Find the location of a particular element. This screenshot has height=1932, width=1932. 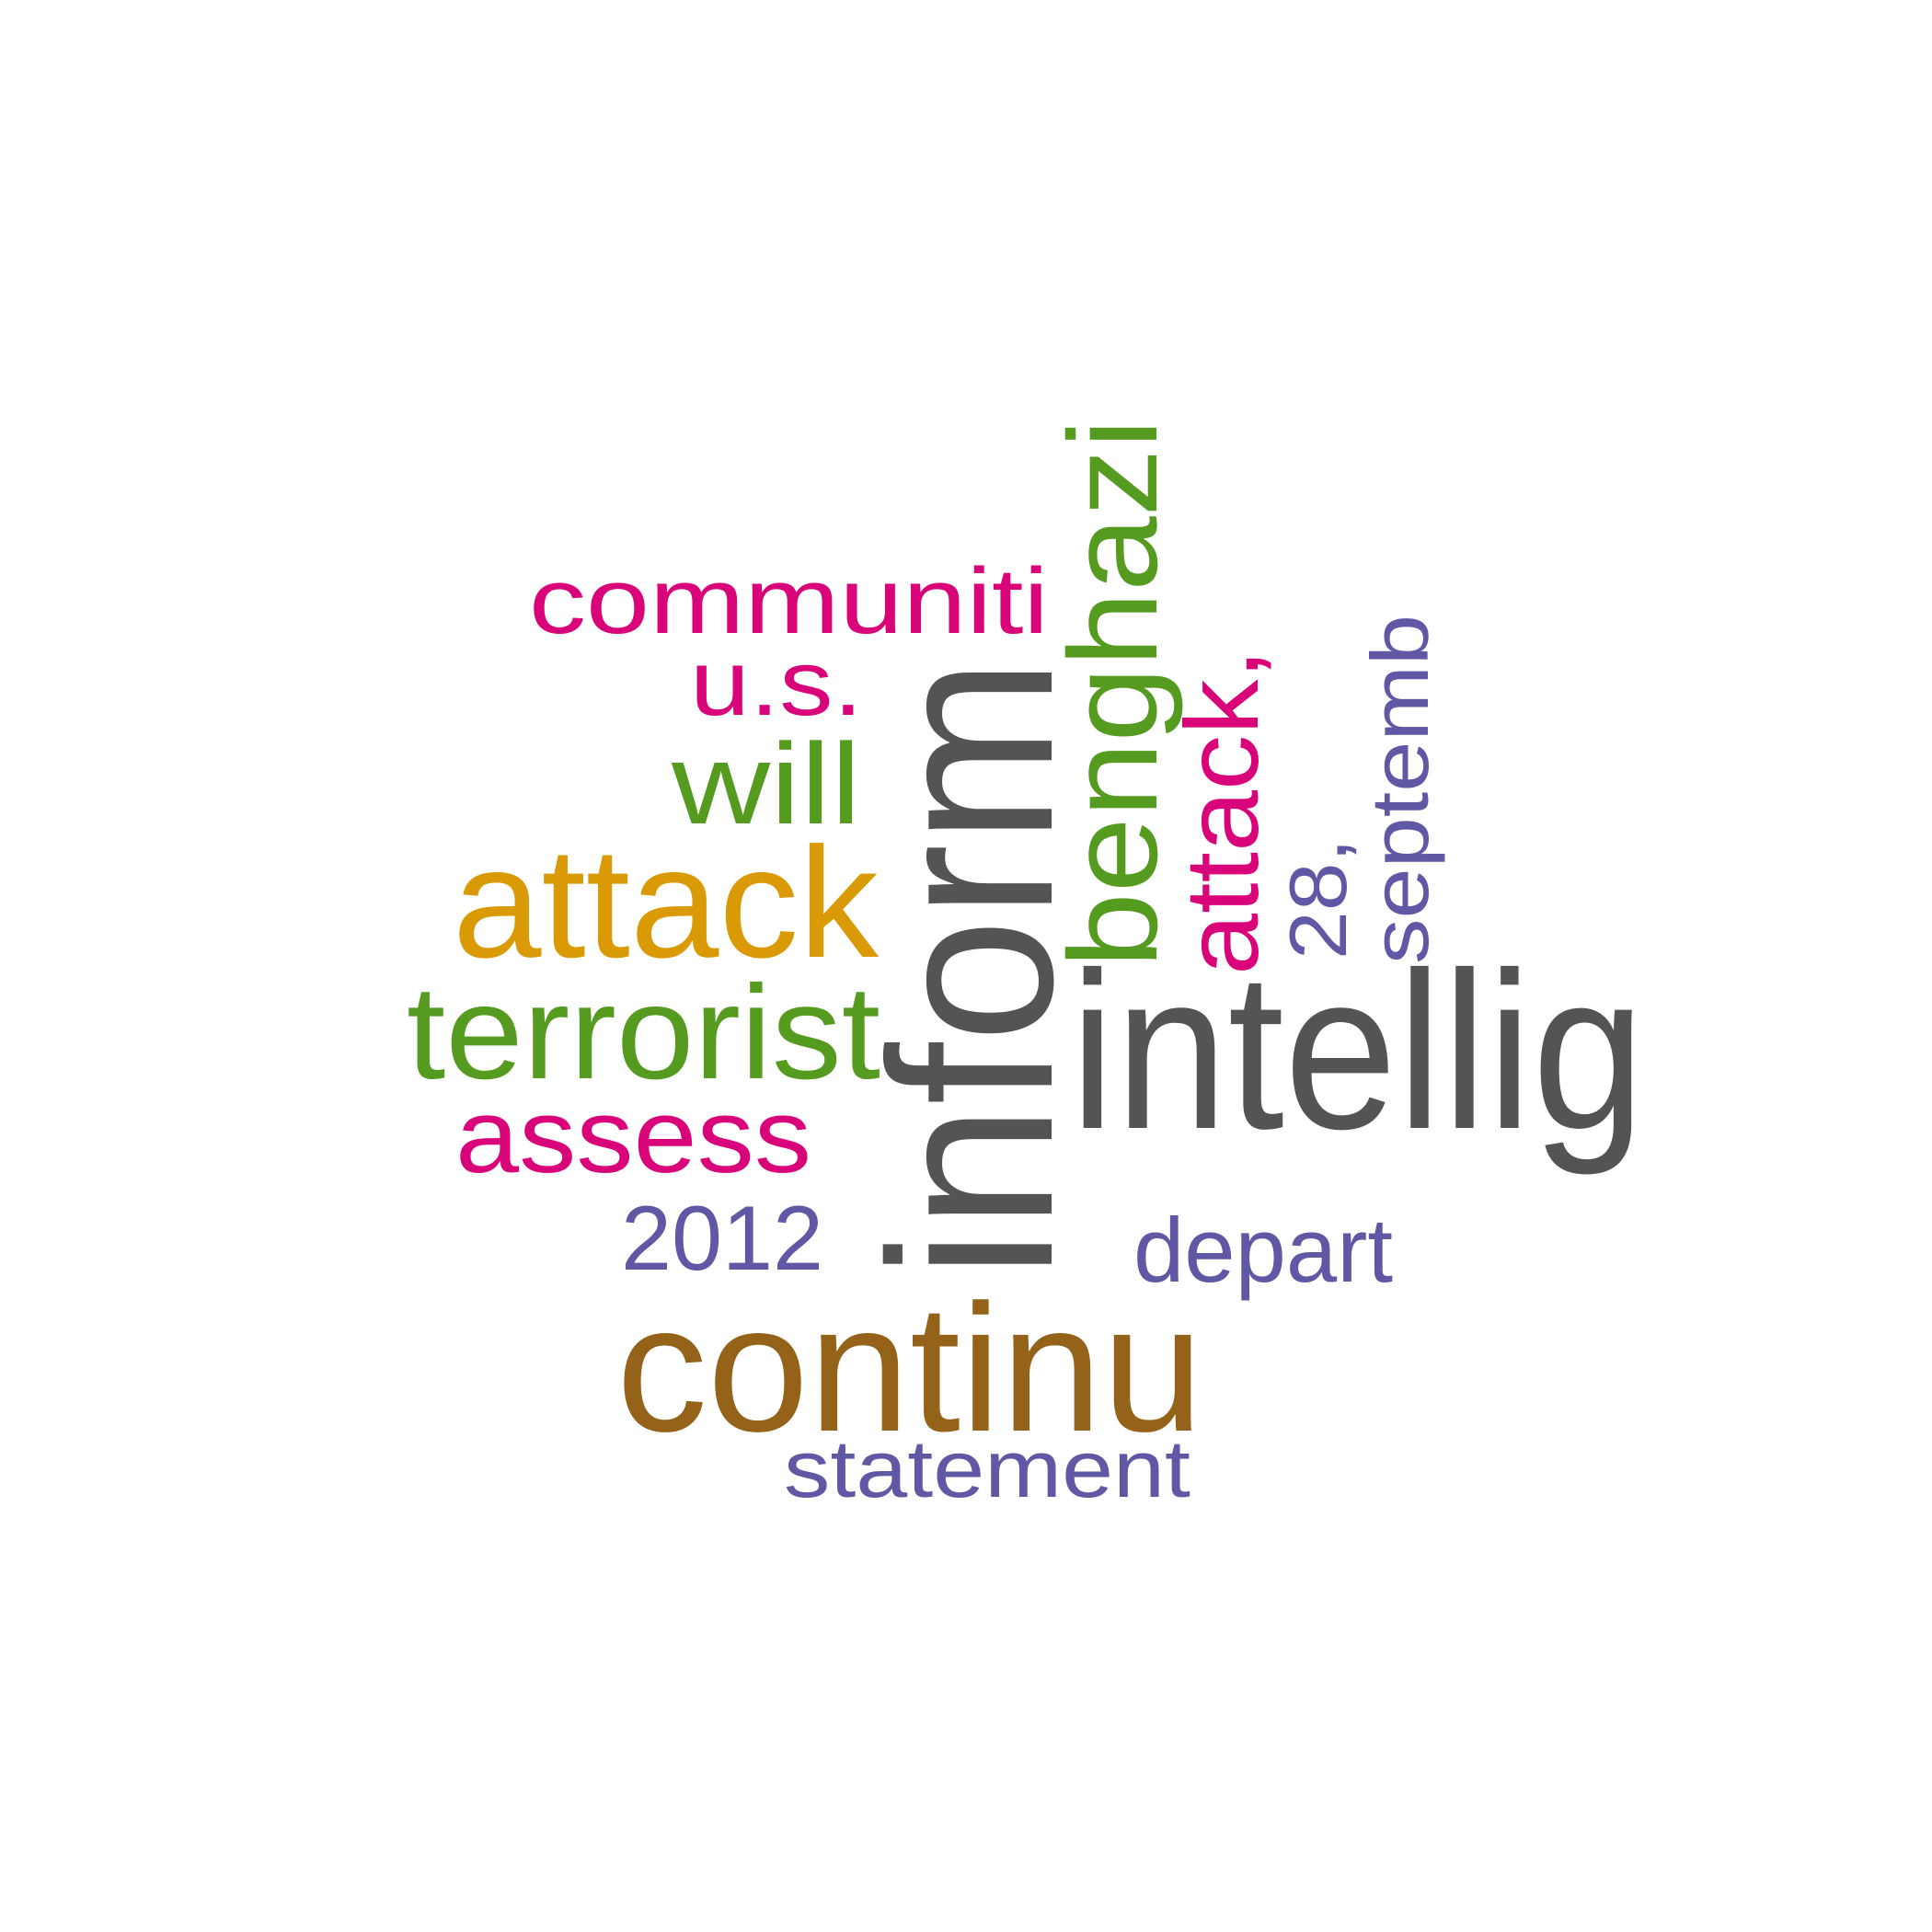

word-assess: assess is located at coordinates (633, 1136).